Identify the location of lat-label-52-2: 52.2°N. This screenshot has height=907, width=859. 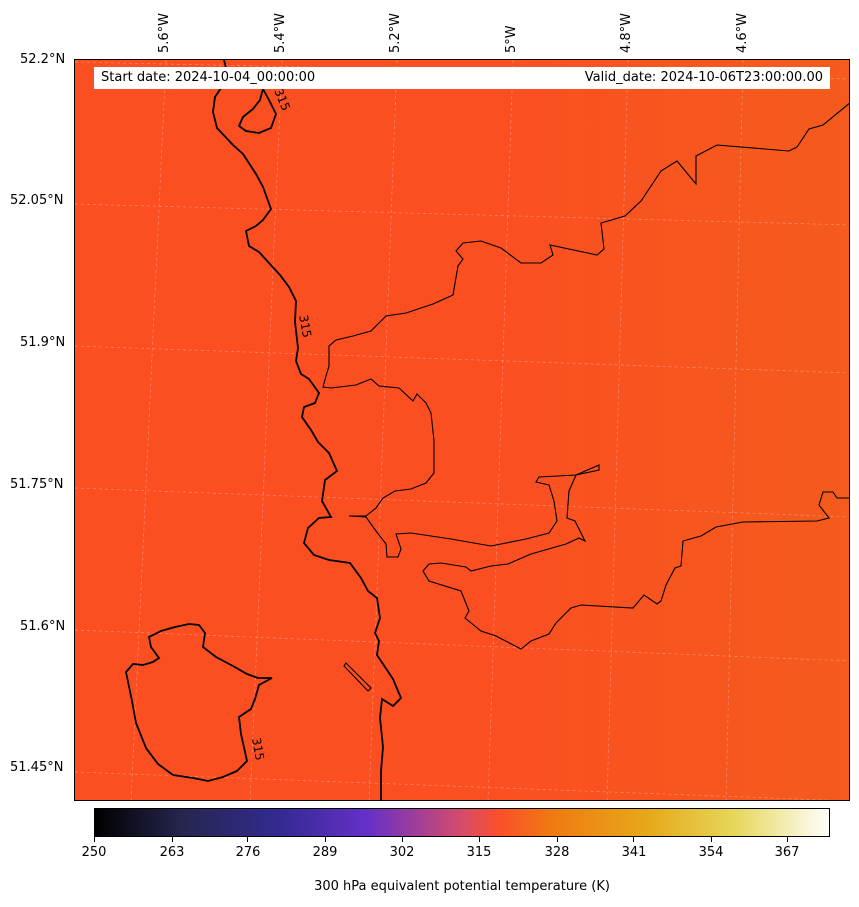
(43, 59).